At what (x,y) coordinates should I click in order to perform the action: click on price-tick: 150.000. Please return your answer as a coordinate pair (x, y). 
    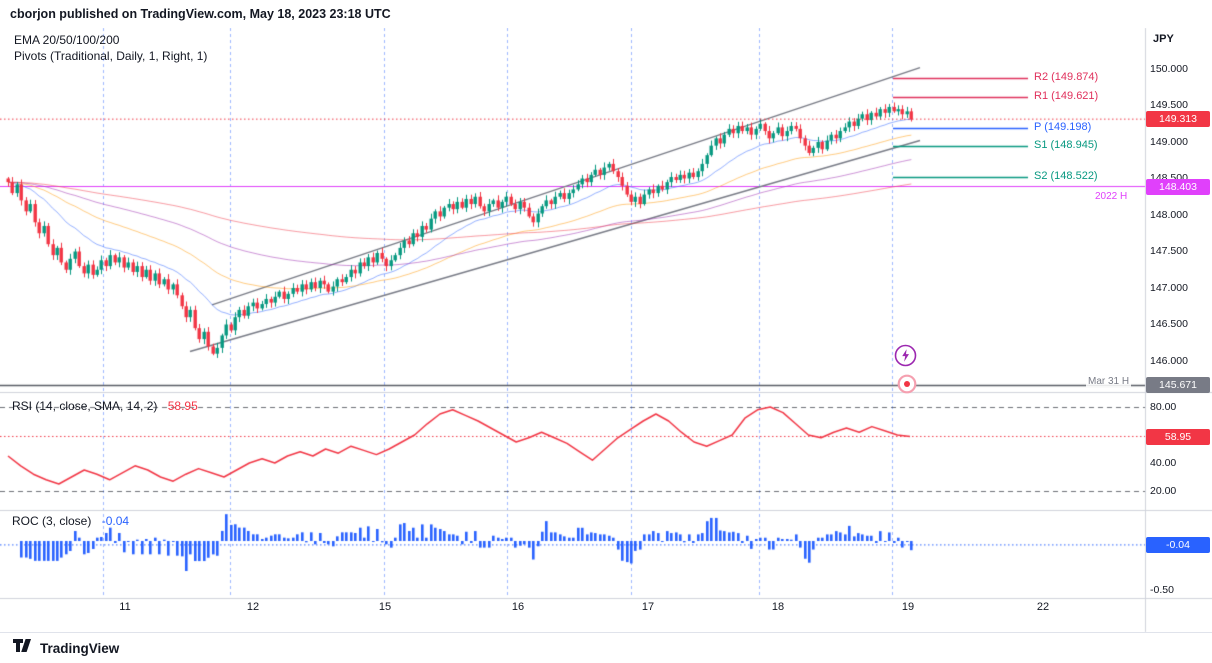
    Looking at the image, I should click on (1169, 68).